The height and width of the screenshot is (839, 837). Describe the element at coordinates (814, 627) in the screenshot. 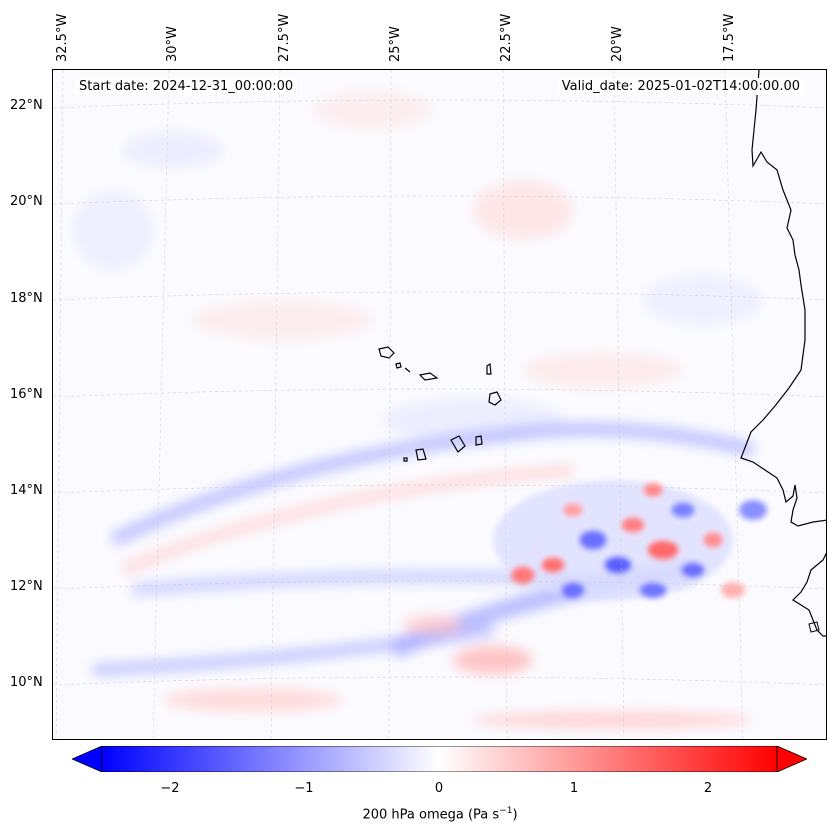

I see `coastal-island` at that location.